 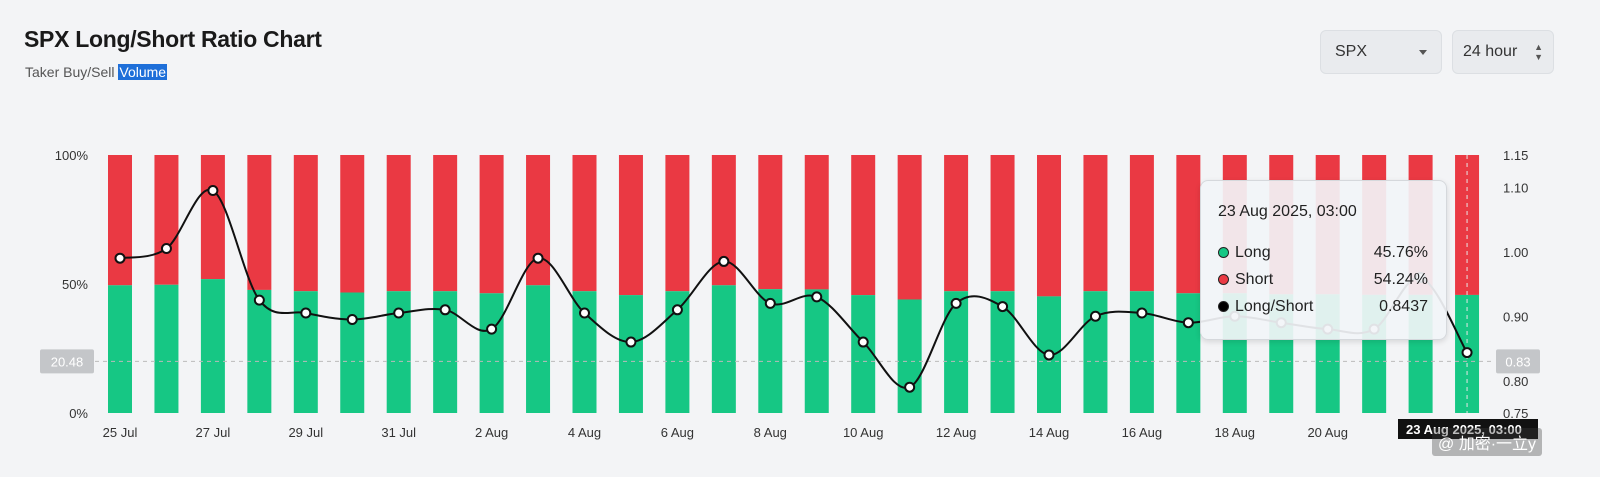 I want to click on period-select: 24 hour ▲ ▼, so click(x=1503, y=52).